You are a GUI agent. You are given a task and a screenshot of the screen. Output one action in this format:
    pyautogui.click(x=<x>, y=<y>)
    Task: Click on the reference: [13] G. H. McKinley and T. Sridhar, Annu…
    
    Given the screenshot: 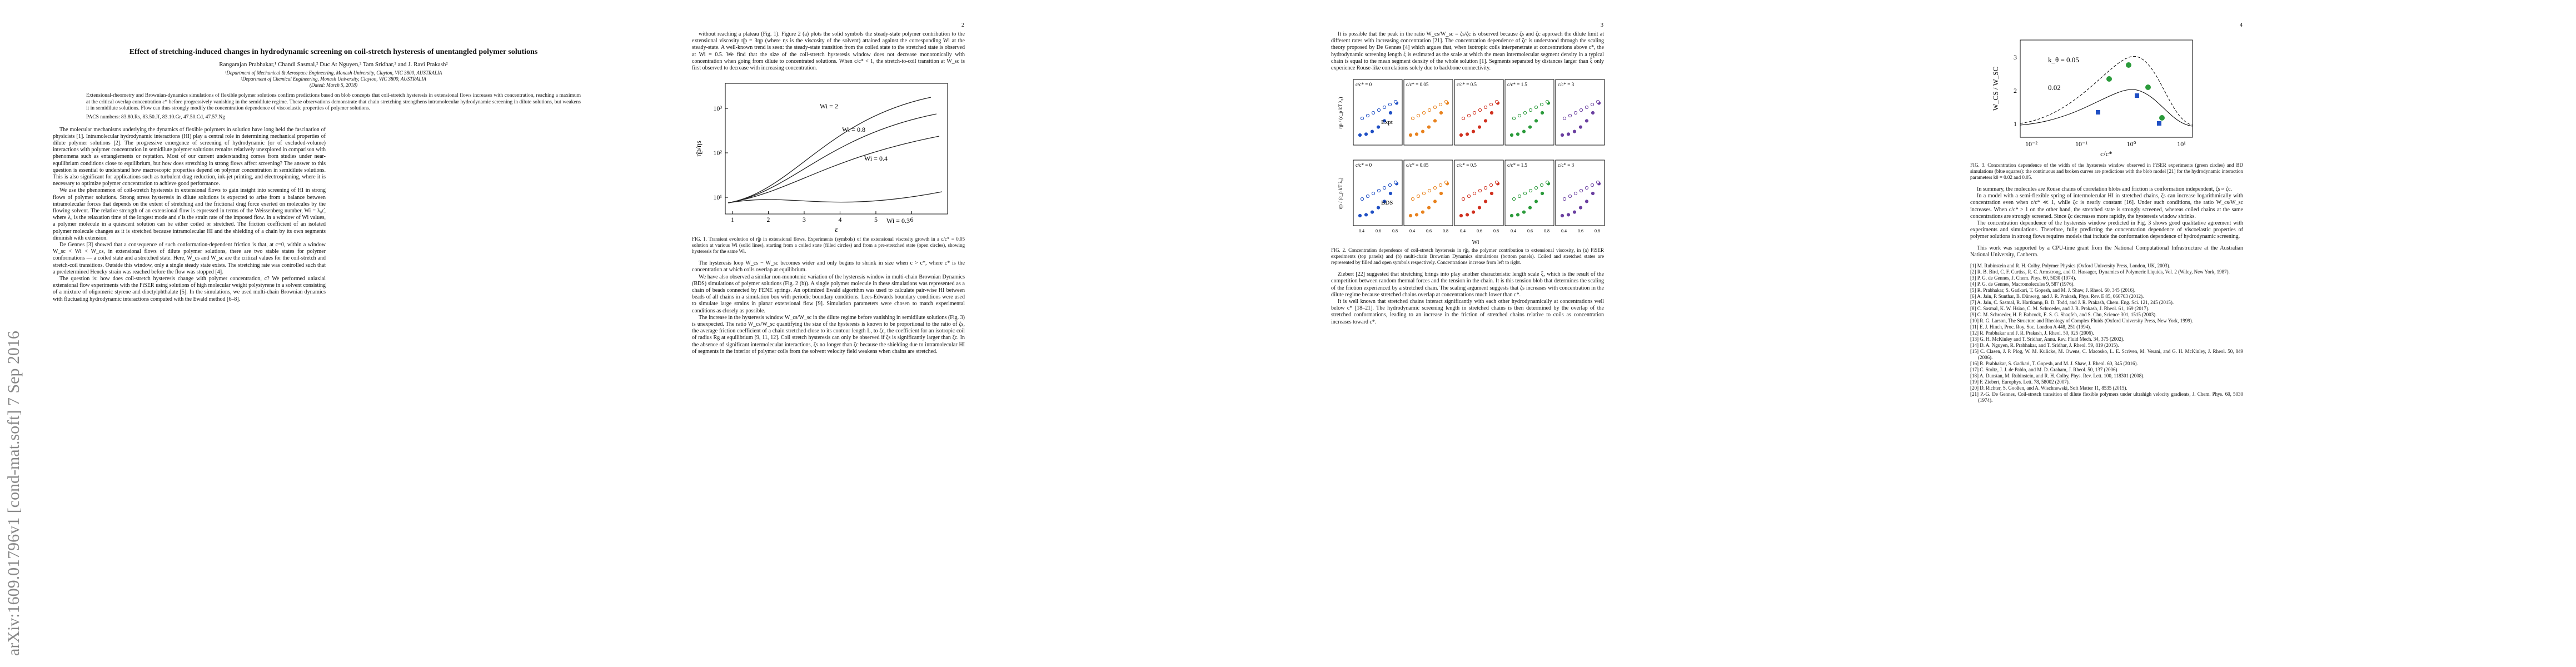 What is the action you would take?
    pyautogui.click(x=2047, y=339)
    